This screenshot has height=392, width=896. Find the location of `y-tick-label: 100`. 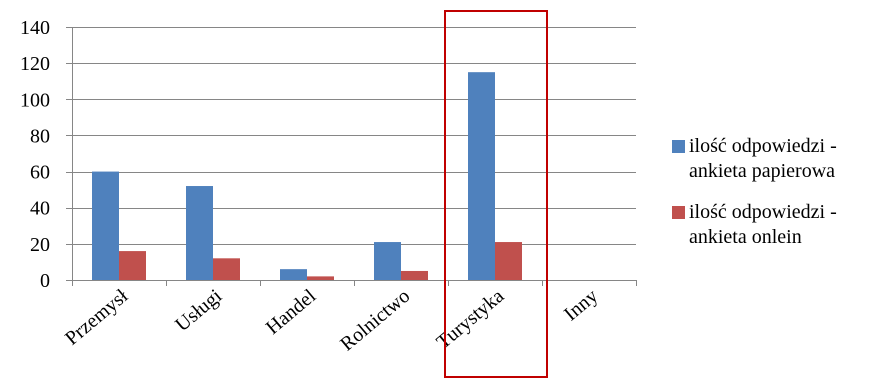

y-tick-label: 100 is located at coordinates (35, 100).